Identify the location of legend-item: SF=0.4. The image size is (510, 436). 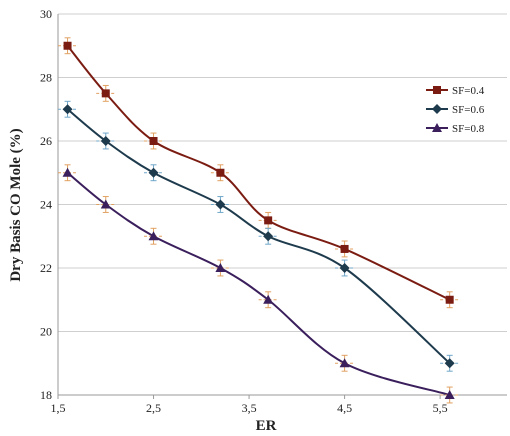
(455, 91).